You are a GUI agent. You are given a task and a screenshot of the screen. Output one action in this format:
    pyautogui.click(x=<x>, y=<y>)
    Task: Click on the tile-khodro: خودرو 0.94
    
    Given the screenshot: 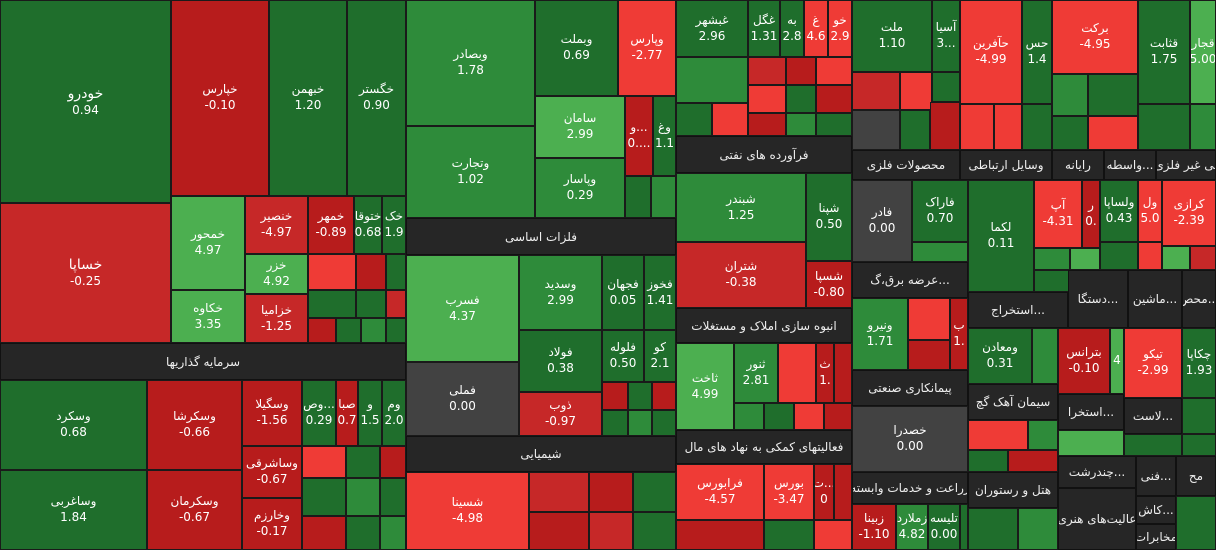 What is the action you would take?
    pyautogui.click(x=85, y=101)
    